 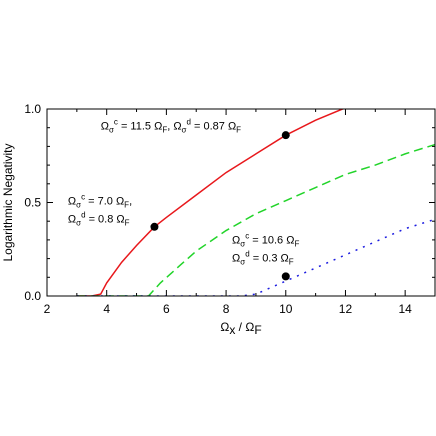 I want to click on x-tick-label: 12, so click(x=346, y=309).